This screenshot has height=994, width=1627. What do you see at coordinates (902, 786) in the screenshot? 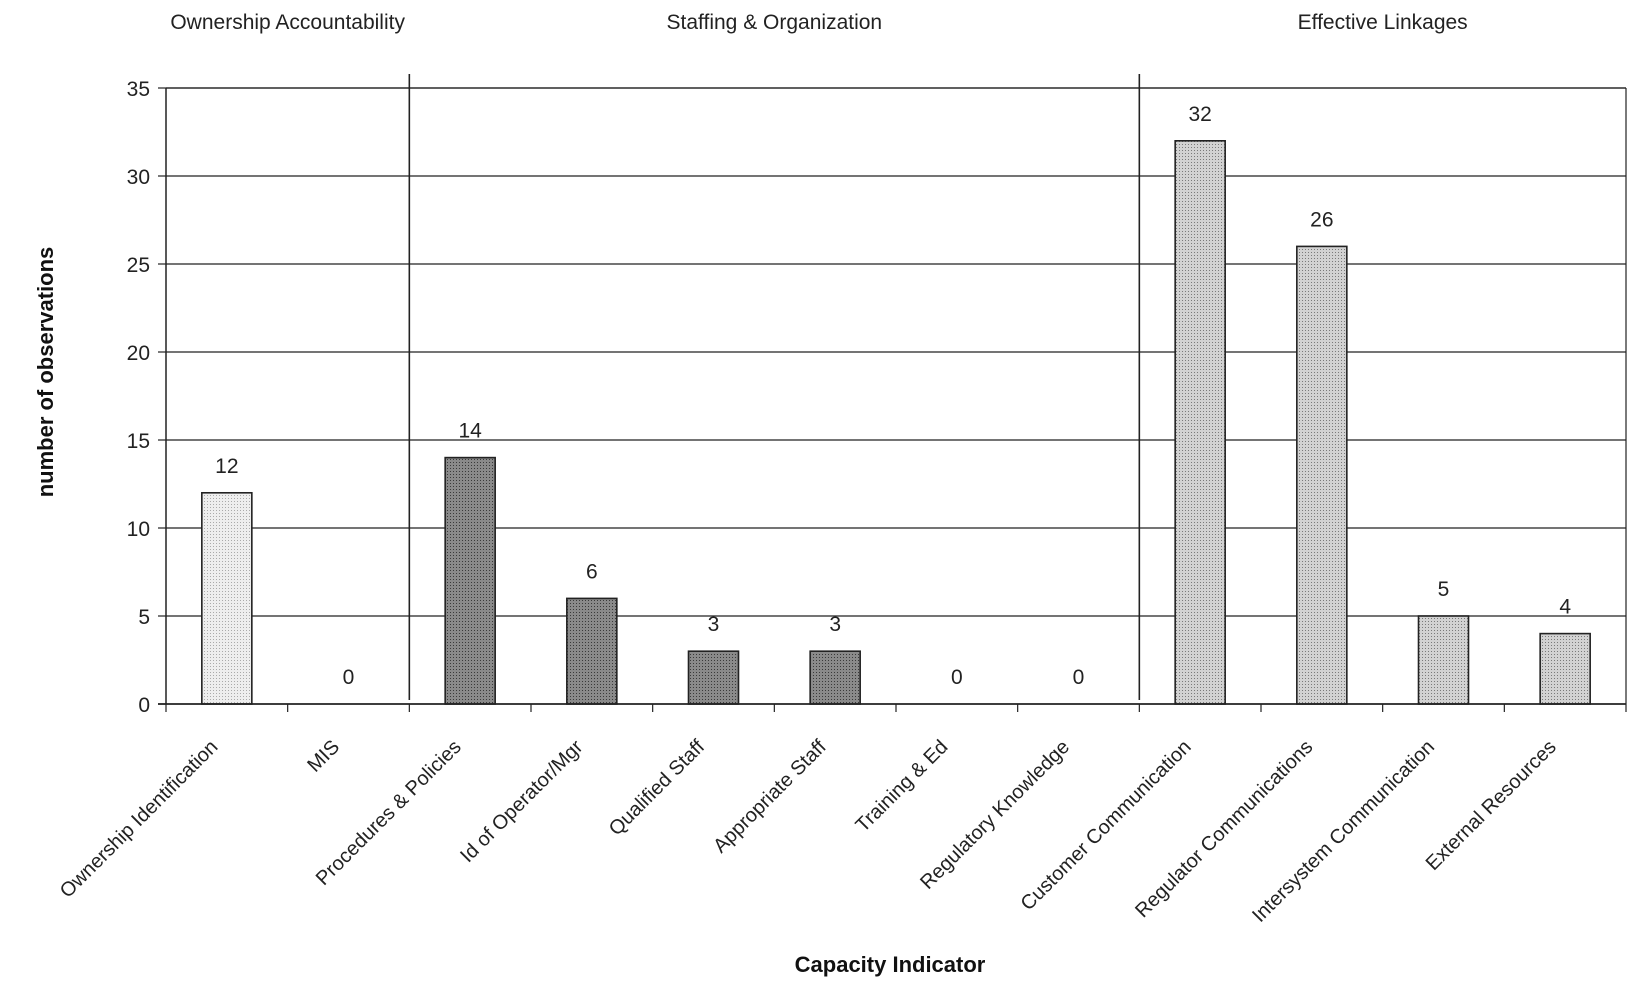
I see `x-category-label-6: Training & Ed` at bounding box center [902, 786].